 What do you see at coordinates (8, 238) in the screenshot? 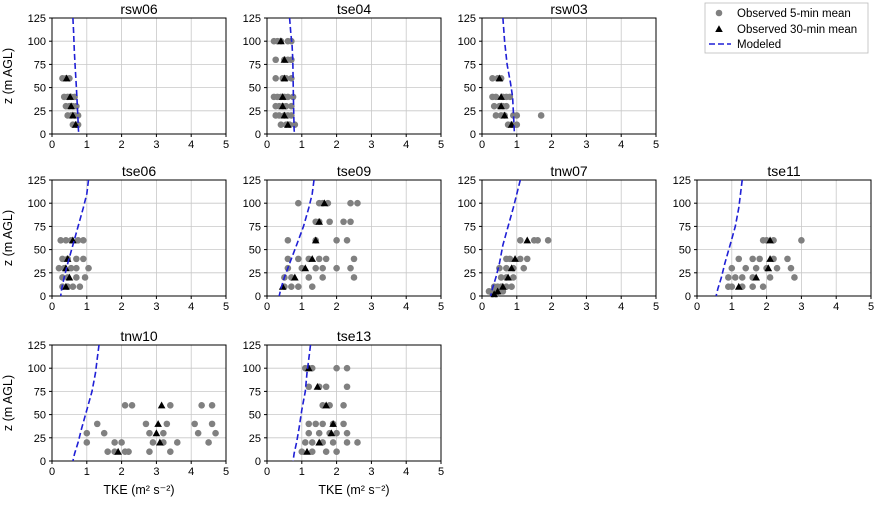
I see `y-axis-label: z (m AGL)` at bounding box center [8, 238].